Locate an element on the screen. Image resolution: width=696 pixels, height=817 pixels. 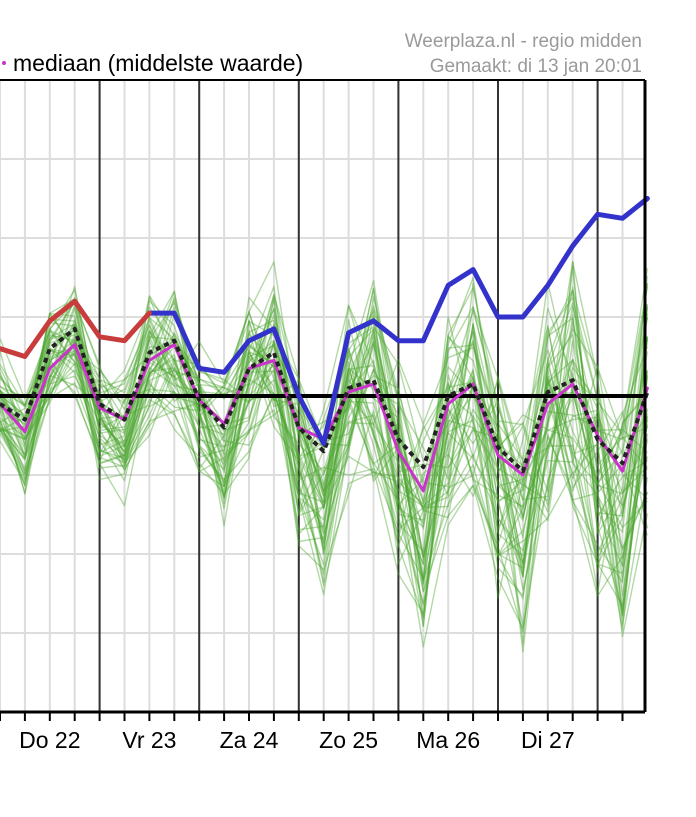
x-tick-label: Vr 23 is located at coordinates (149, 740).